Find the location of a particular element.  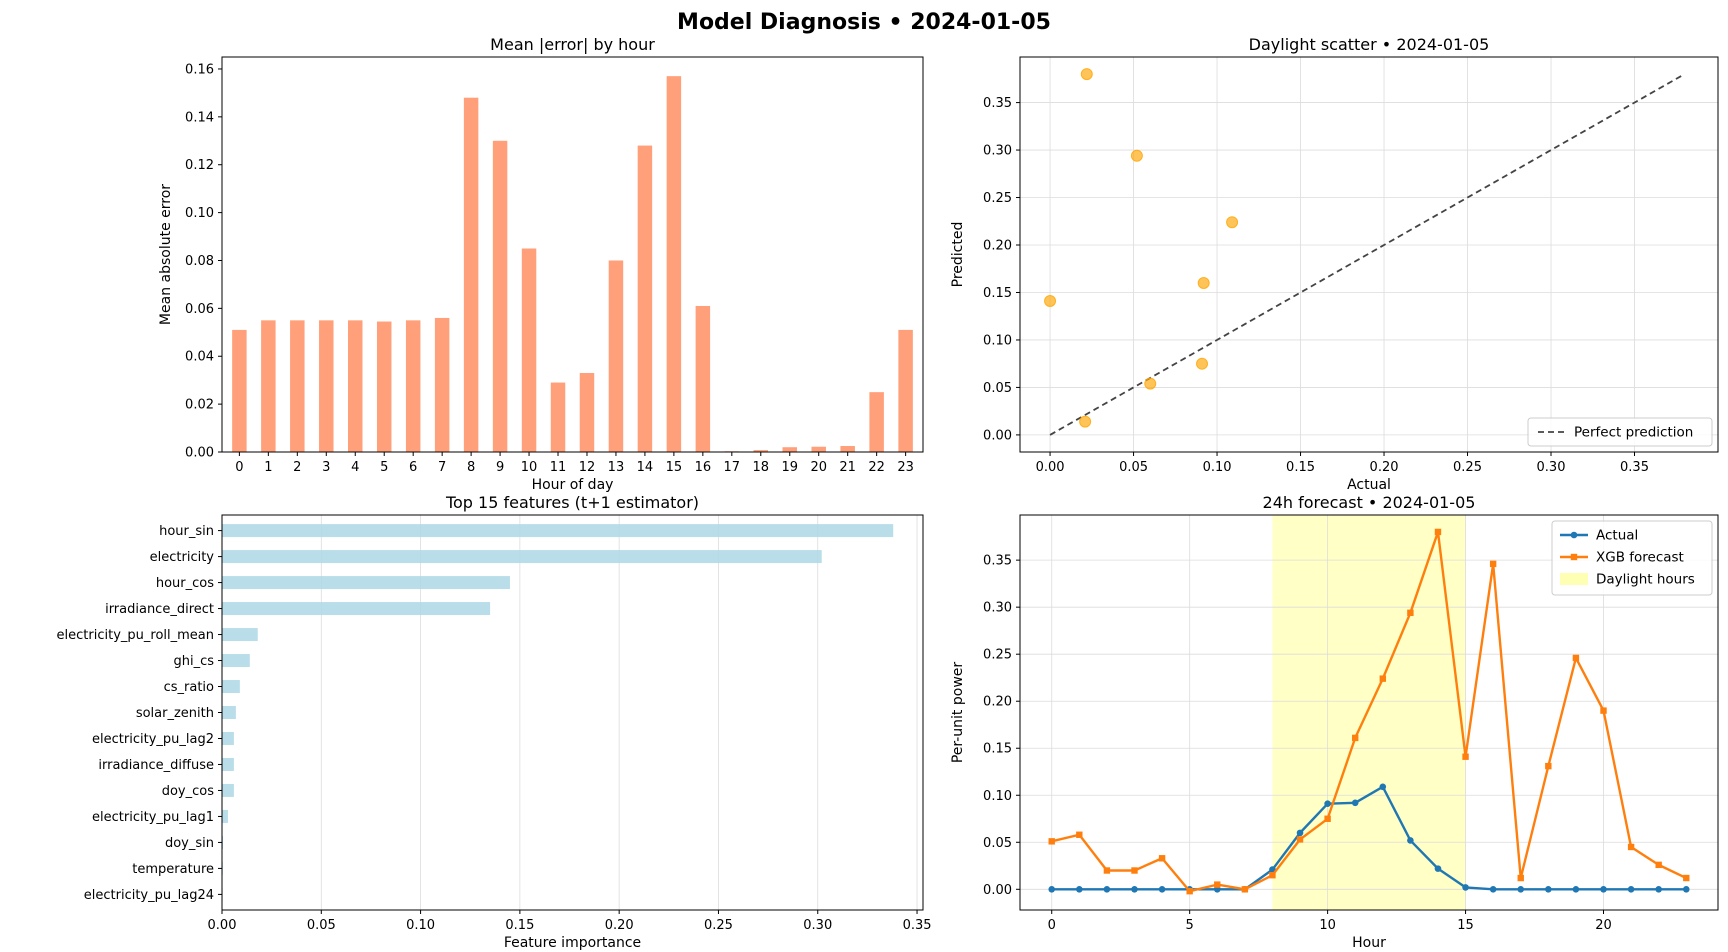

x-tick-label: 0.15 is located at coordinates (519, 925).